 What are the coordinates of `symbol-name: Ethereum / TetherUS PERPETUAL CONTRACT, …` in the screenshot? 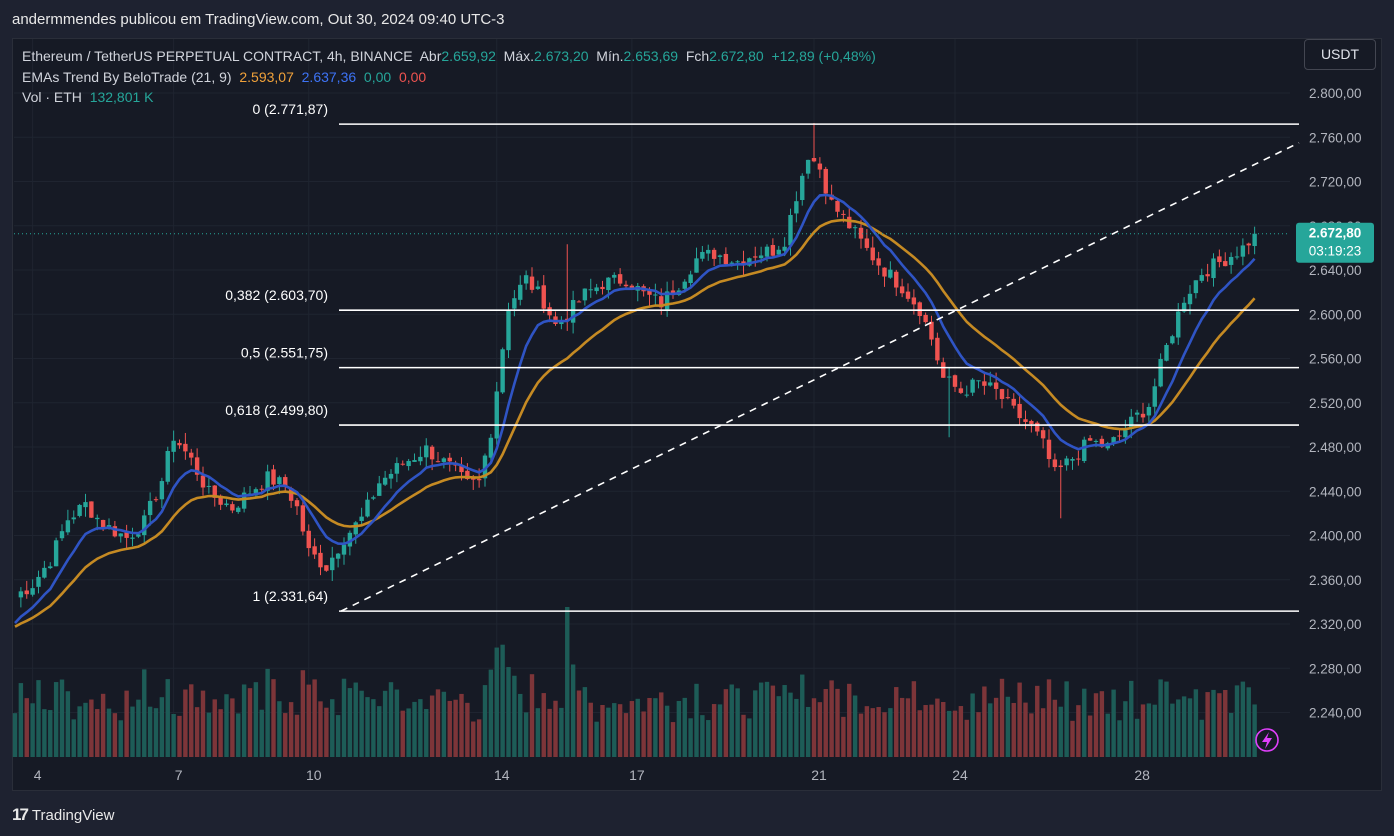 It's located at (217, 56).